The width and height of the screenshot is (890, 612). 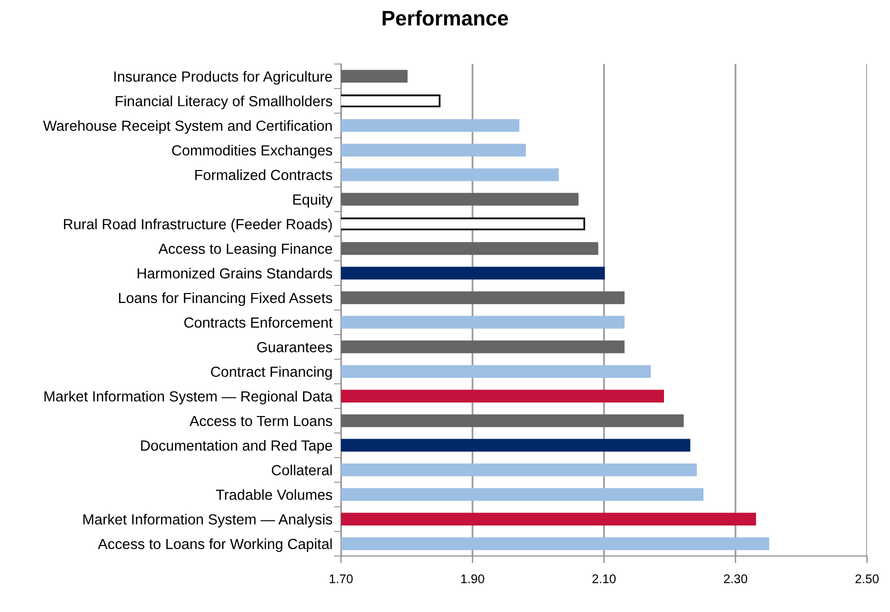 I want to click on y-tick-label: Access to Loans for Working Capital, so click(x=215, y=545).